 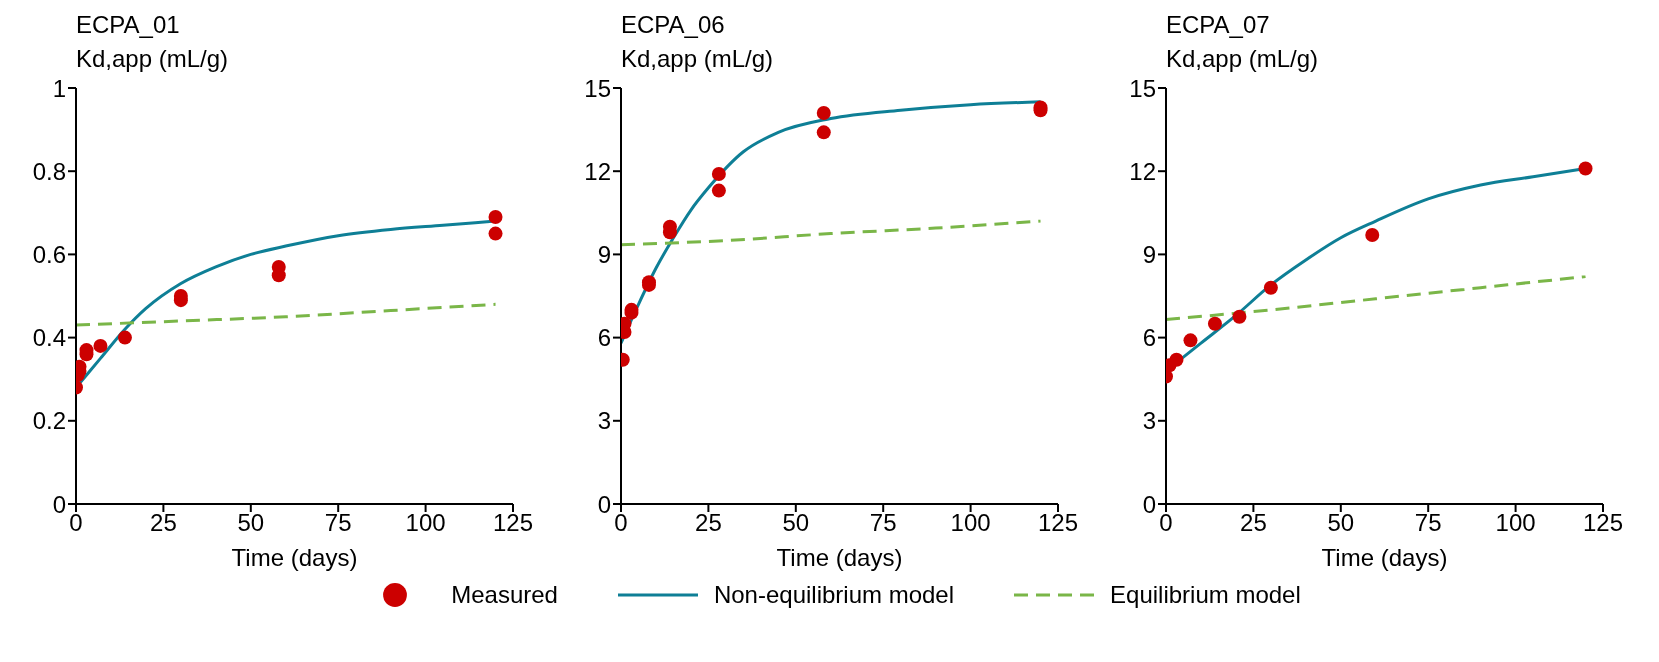 What do you see at coordinates (504, 595) in the screenshot?
I see `legend-label: Measured` at bounding box center [504, 595].